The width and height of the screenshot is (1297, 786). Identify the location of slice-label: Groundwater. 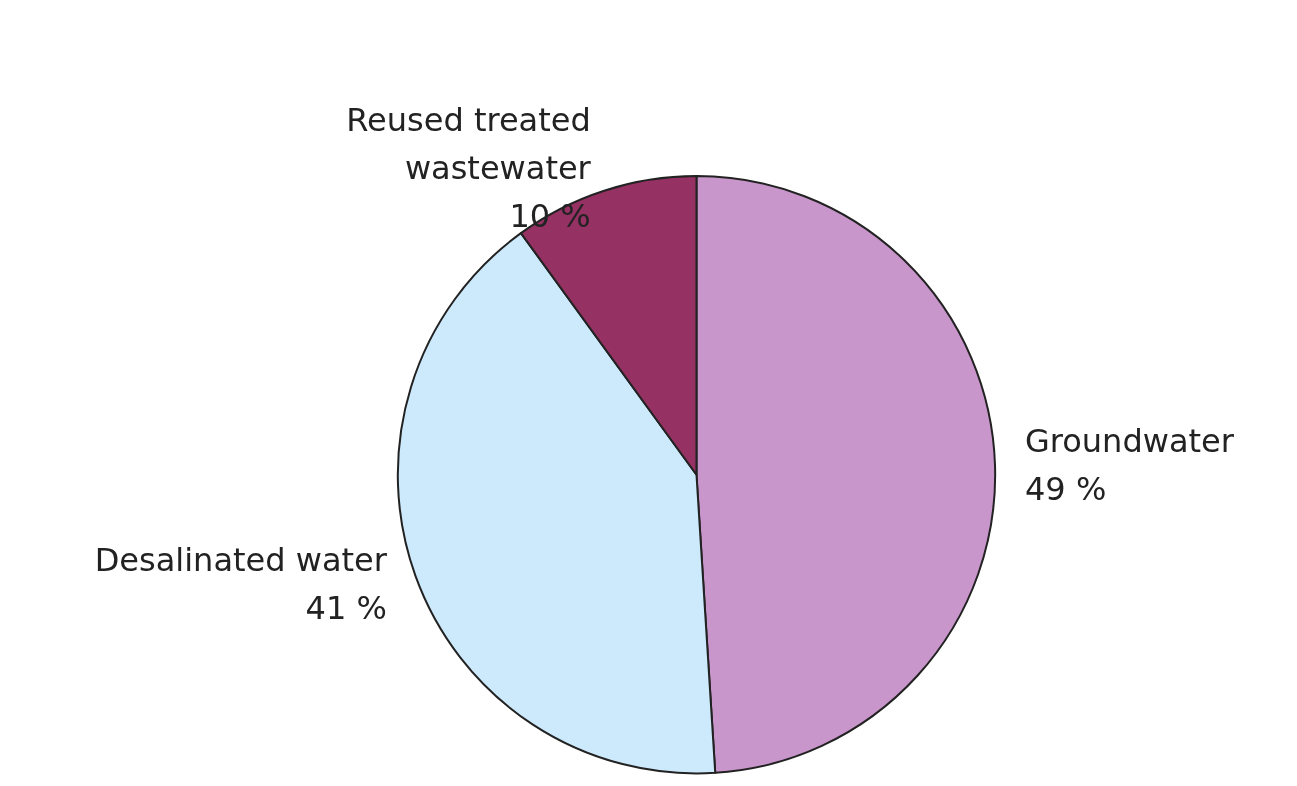
(1130, 440).